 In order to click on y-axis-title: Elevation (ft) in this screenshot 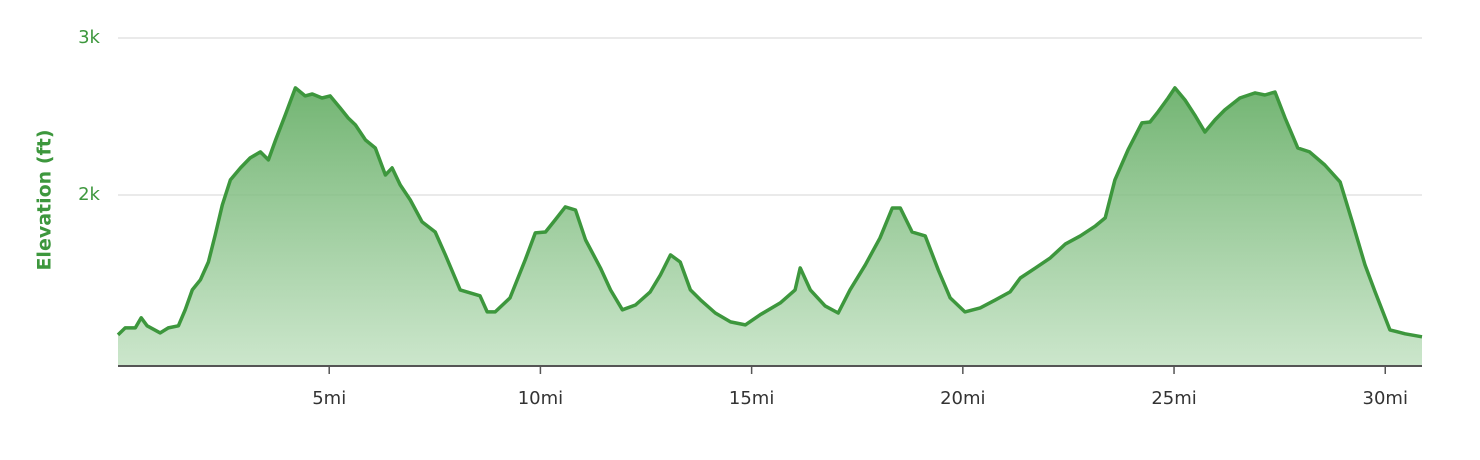, I will do `click(45, 199)`.